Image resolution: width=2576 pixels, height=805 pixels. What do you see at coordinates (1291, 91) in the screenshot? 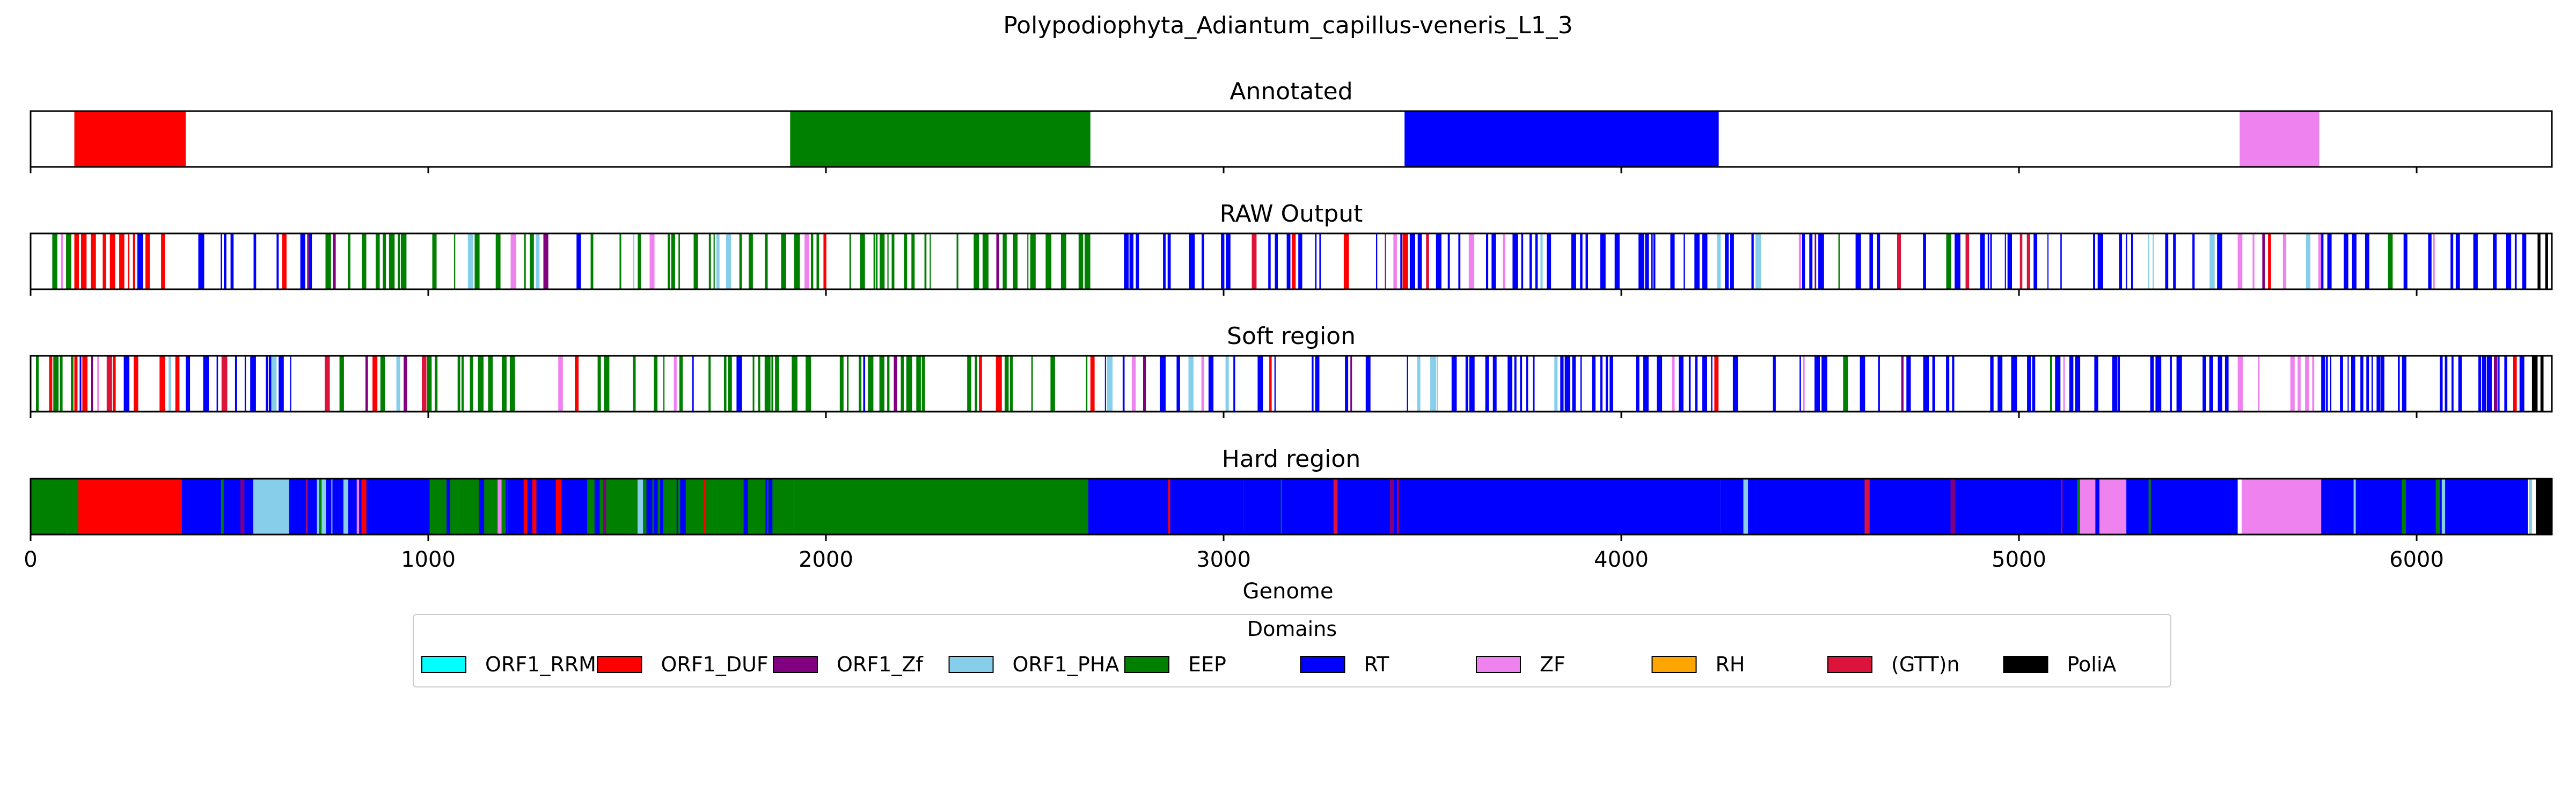
I see `track-title: Annotated` at bounding box center [1291, 91].